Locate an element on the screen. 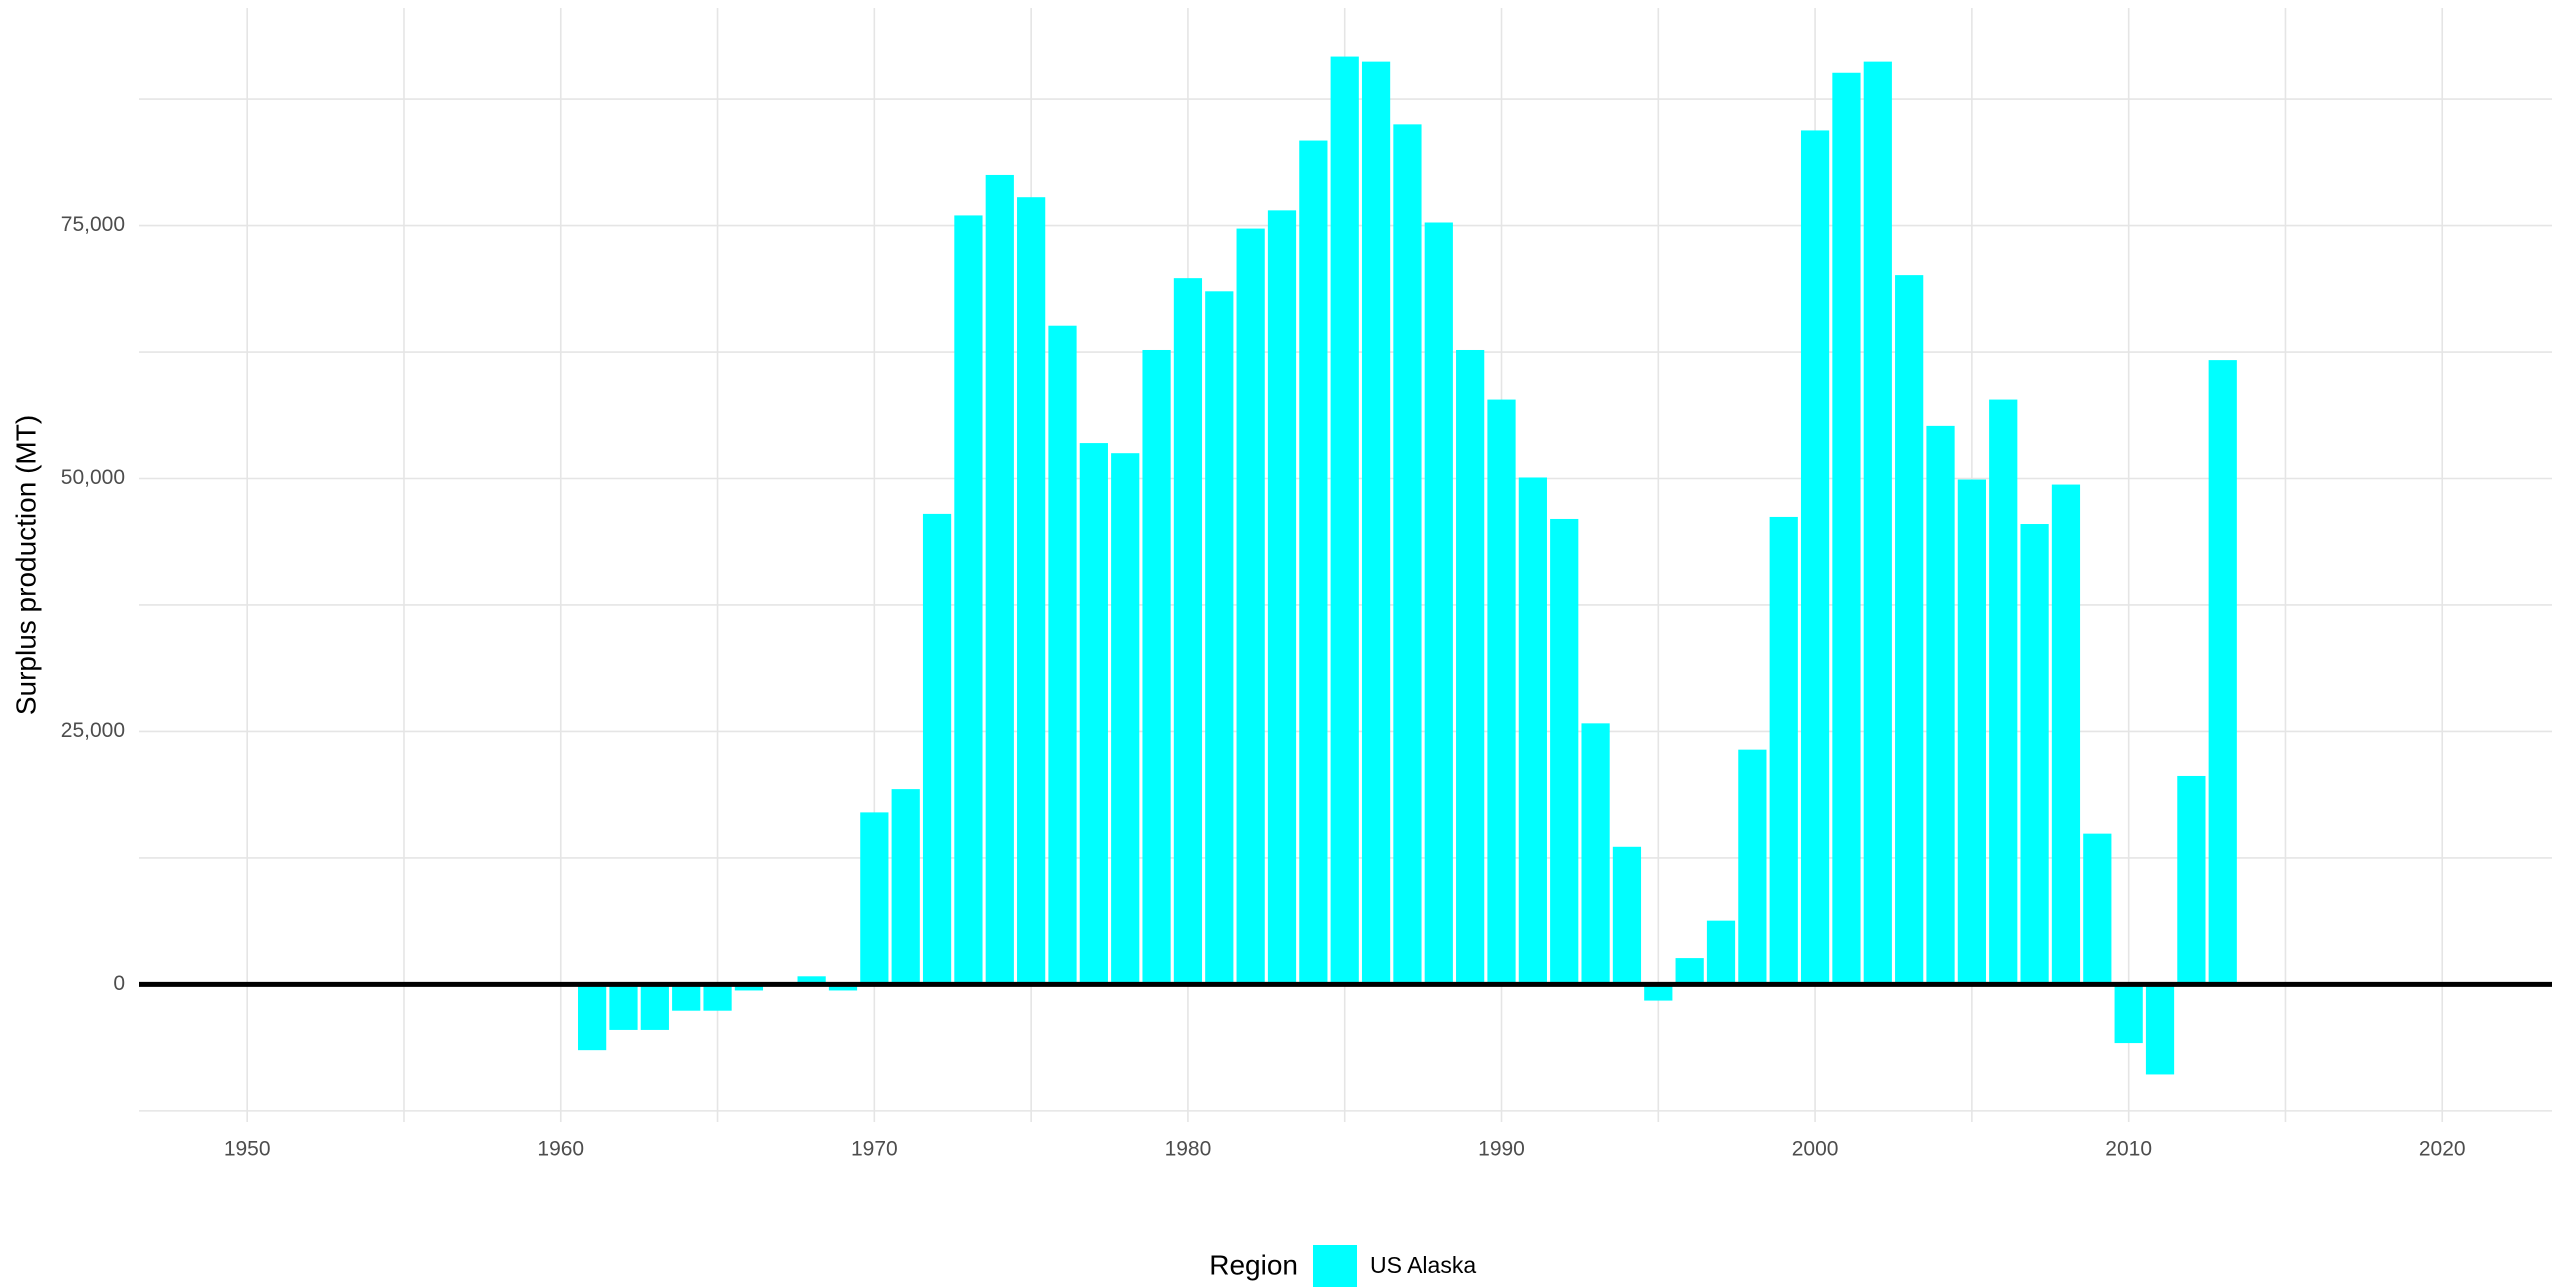 The width and height of the screenshot is (2569, 1287). x-tick-label: 2020 is located at coordinates (2442, 1149).